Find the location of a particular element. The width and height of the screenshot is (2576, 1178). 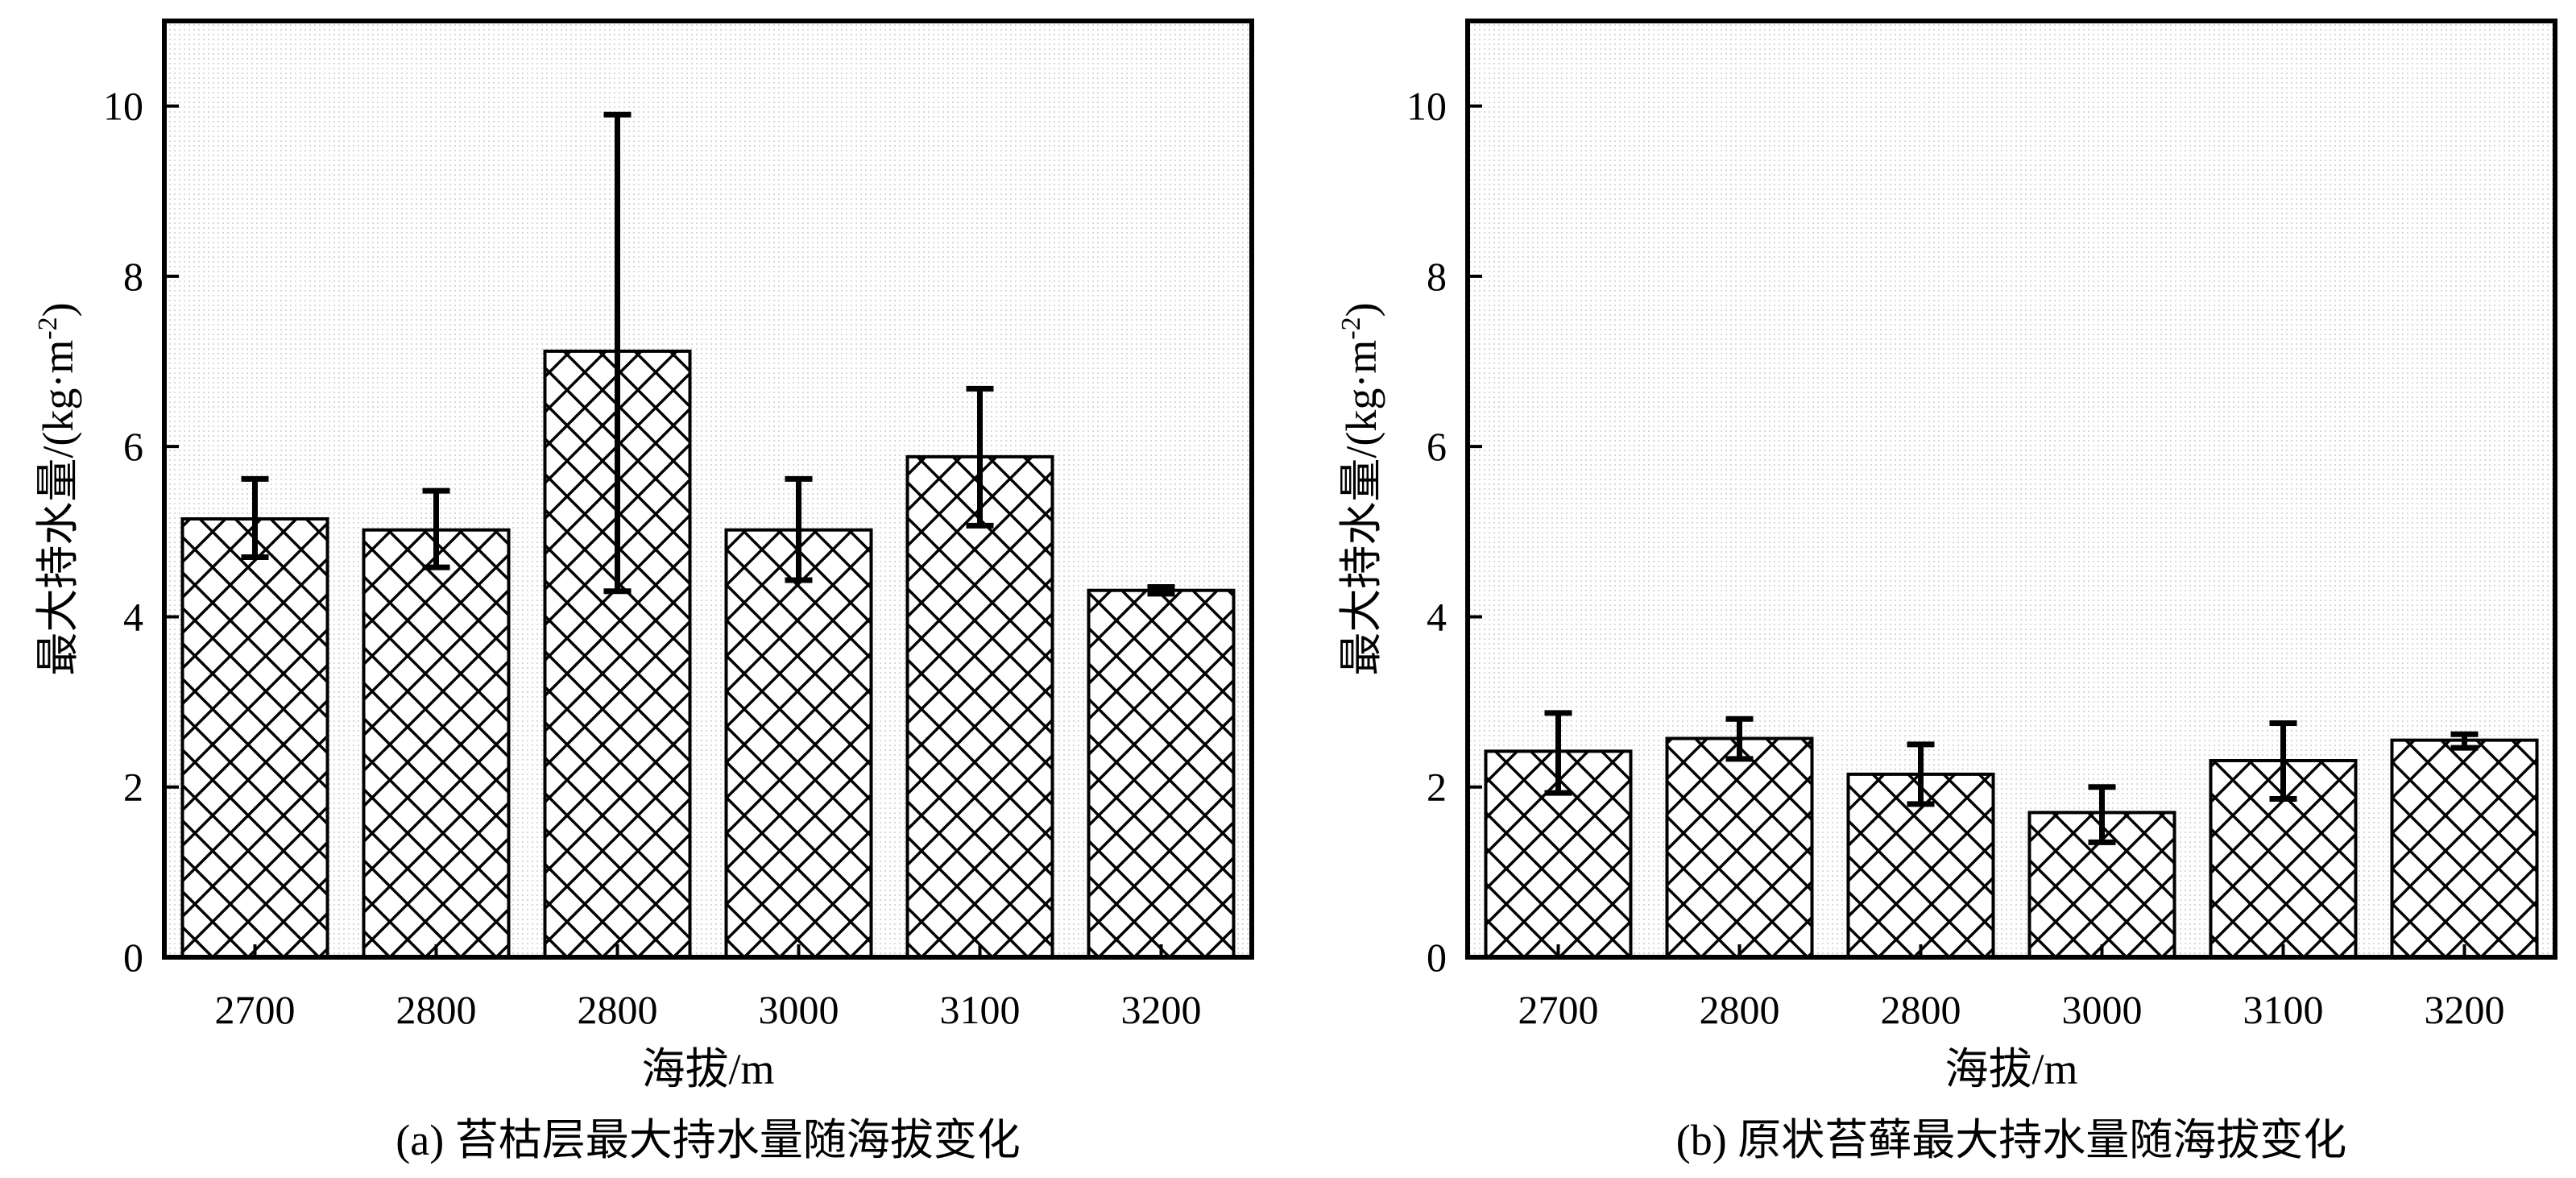

chart-caption-a: (a) 苔枯层最大持水量随海拔变化 is located at coordinates (708, 1140).